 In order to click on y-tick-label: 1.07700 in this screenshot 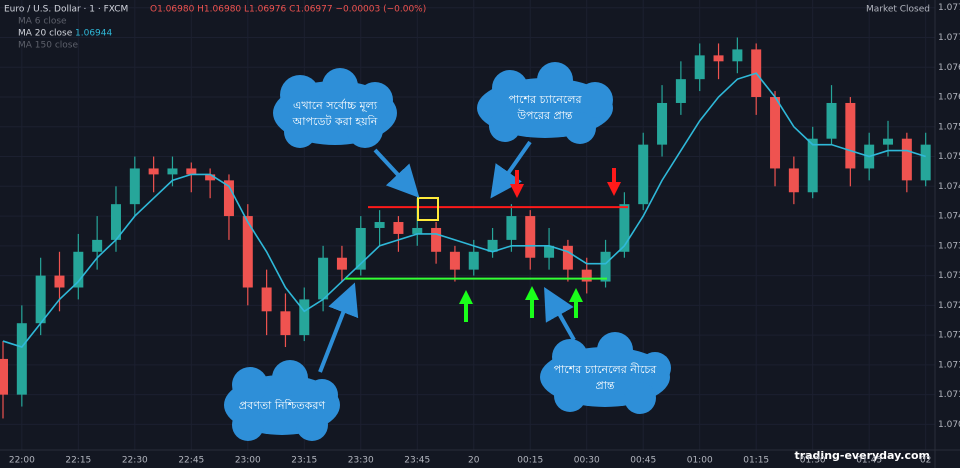, I will do `click(949, 38)`.